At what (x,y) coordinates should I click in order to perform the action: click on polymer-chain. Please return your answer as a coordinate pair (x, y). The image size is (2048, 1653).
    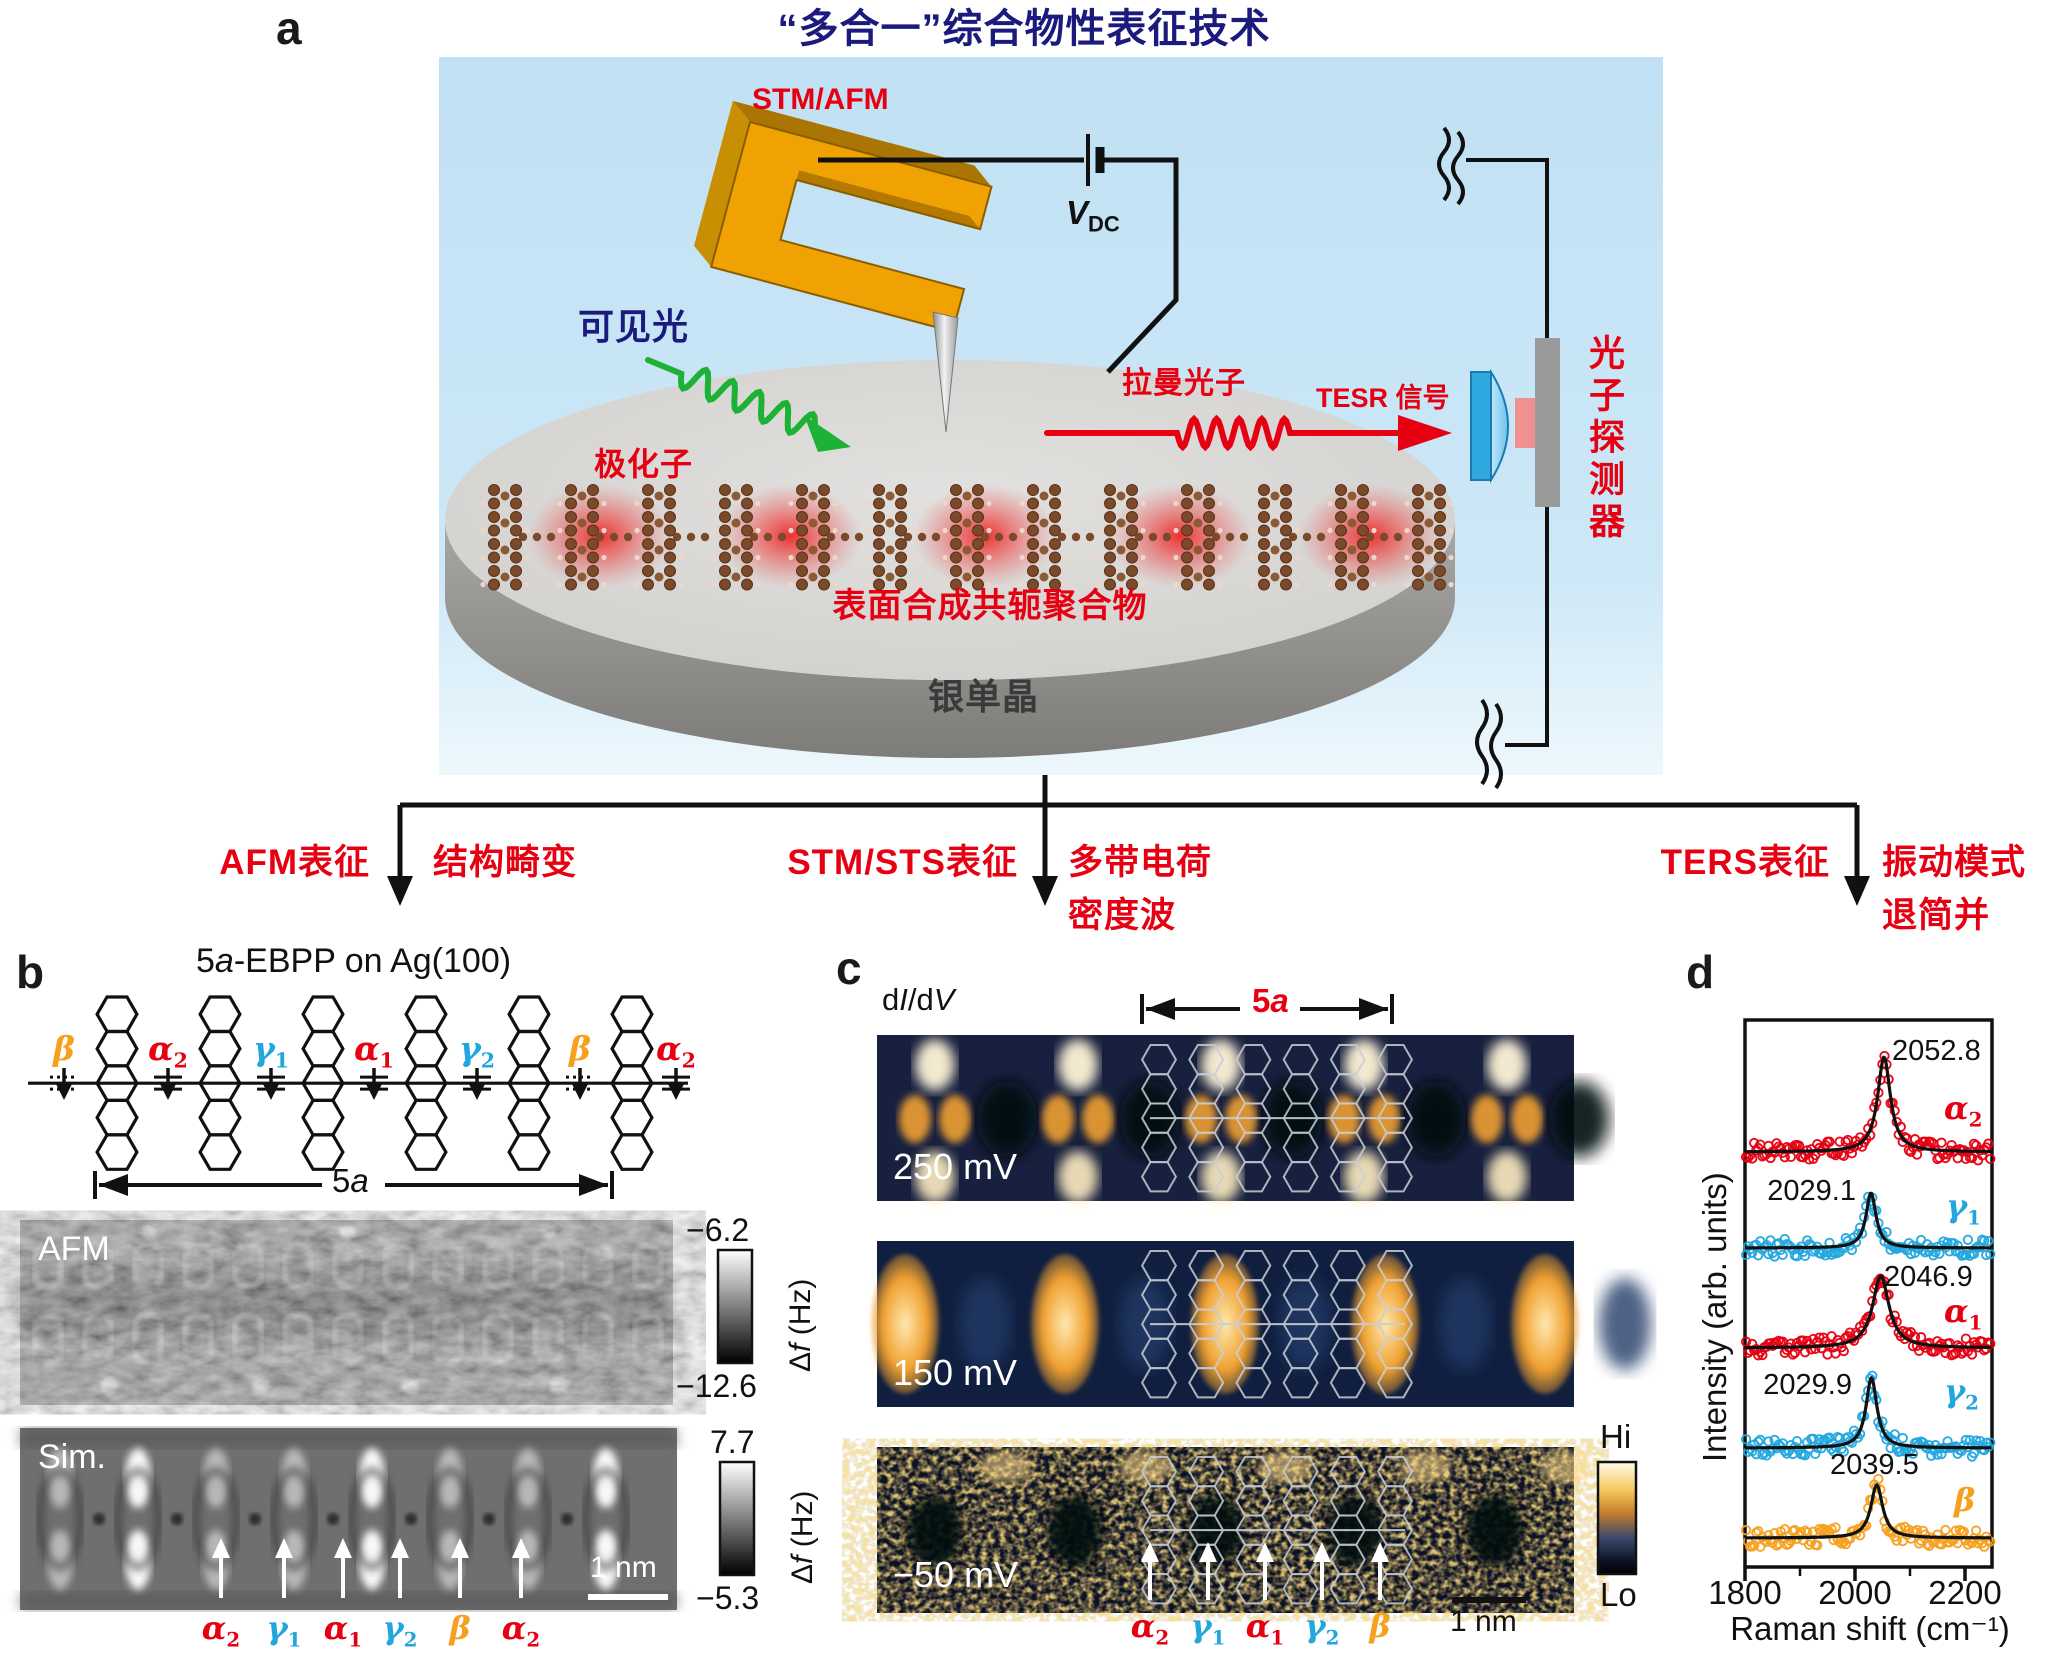
    Looking at the image, I should click on (967, 537).